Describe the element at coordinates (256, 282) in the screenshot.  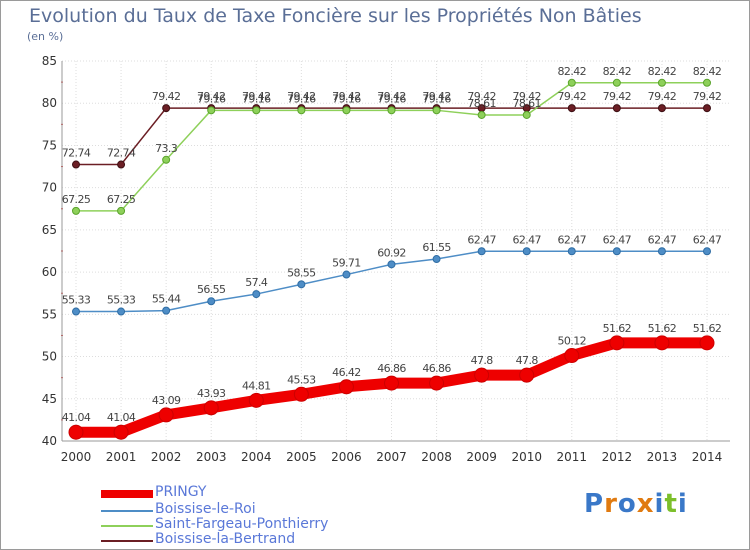
I see `data-label-boissise-le-roi: 57.4` at that location.